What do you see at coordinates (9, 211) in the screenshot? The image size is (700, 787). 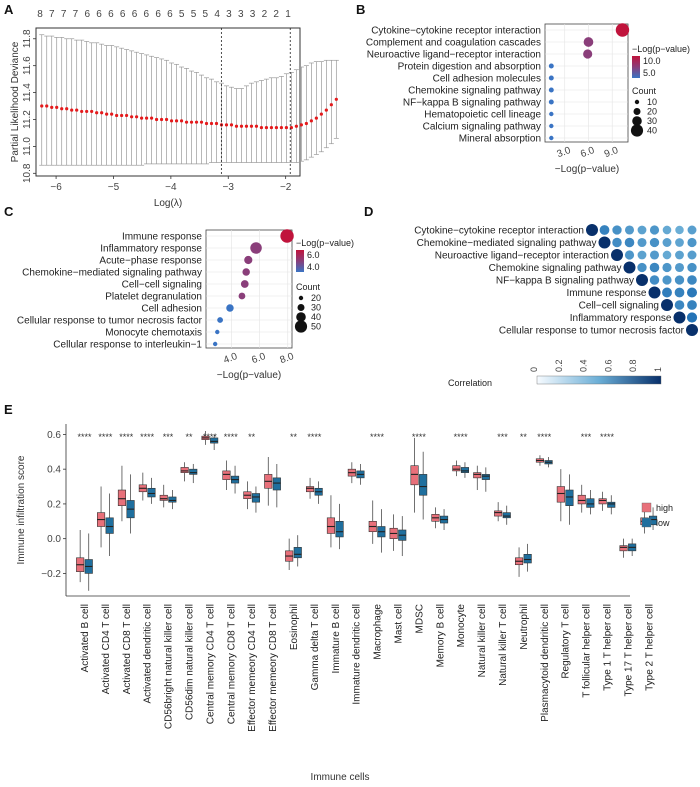 I see `panel-label-c: C` at bounding box center [9, 211].